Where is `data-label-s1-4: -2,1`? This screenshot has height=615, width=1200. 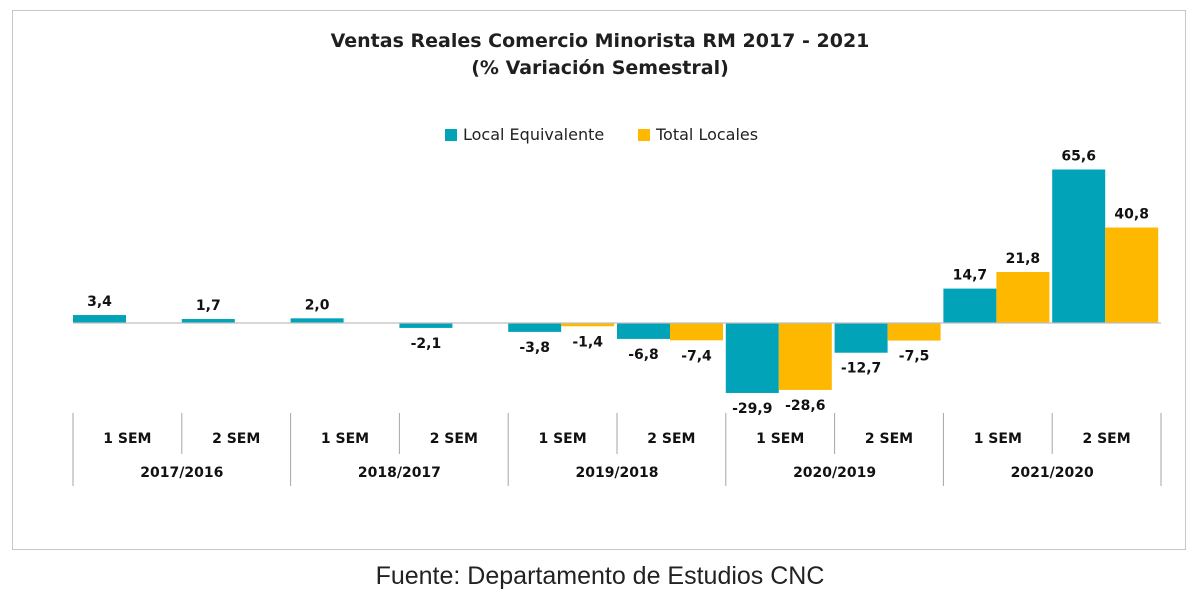 data-label-s1-4: -2,1 is located at coordinates (426, 344).